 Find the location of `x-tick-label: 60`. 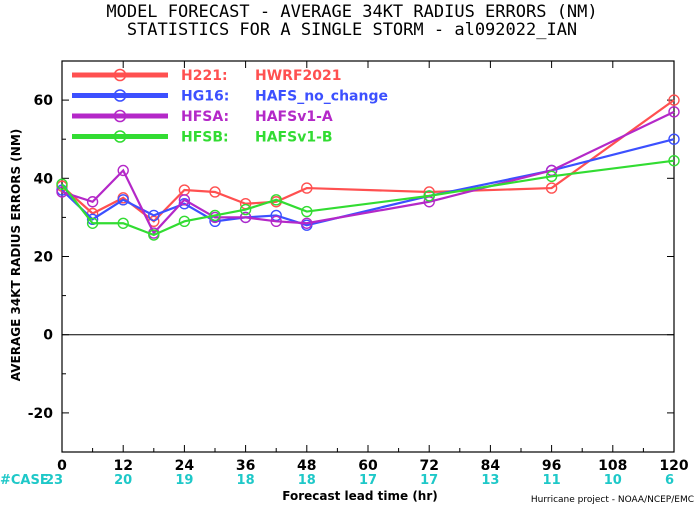

x-tick-label: 60 is located at coordinates (368, 466).